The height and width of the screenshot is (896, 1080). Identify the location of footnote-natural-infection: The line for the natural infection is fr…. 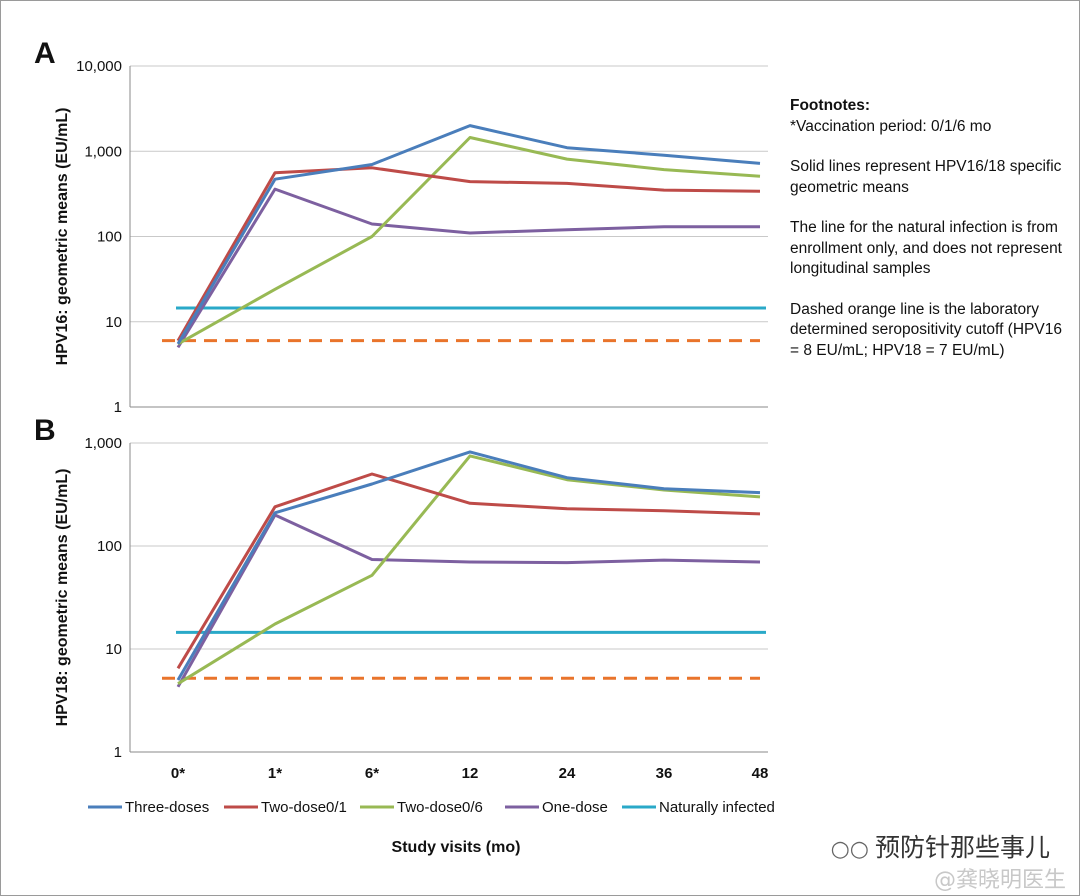
(926, 248).